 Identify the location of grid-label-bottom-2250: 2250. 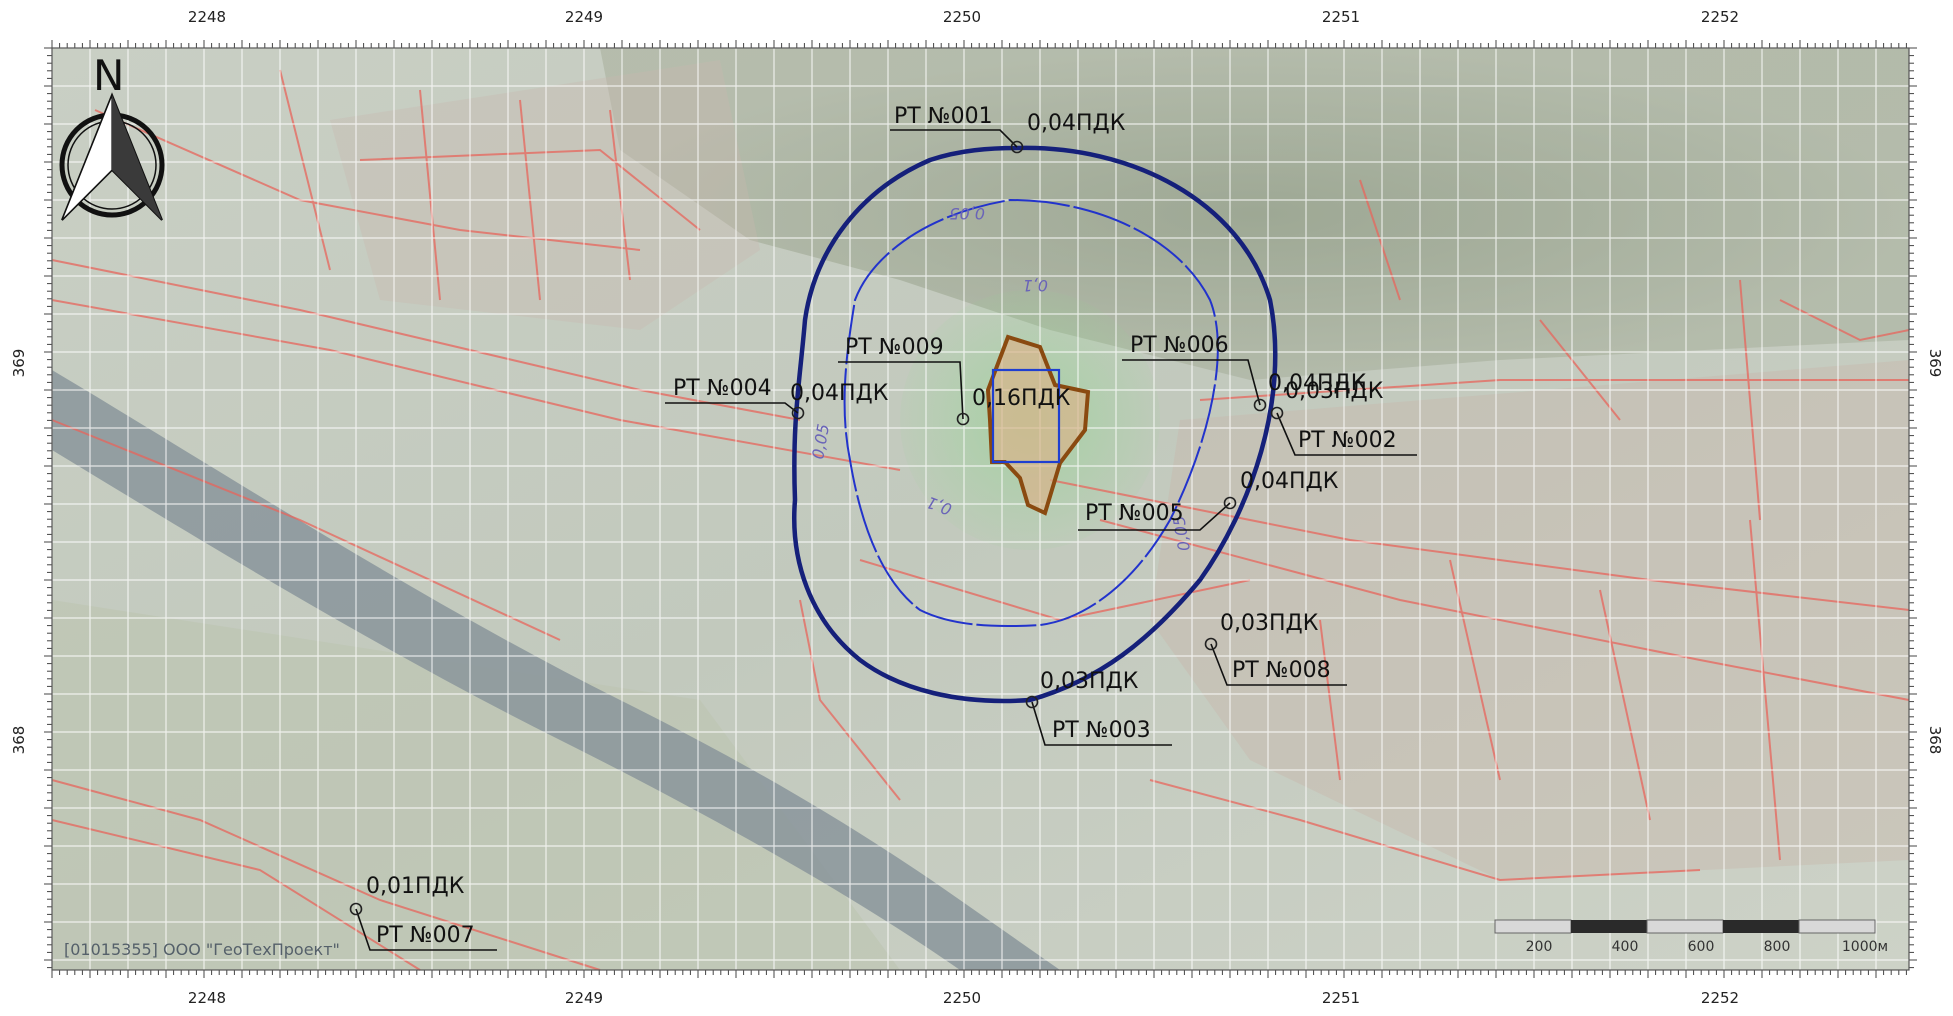
(962, 998).